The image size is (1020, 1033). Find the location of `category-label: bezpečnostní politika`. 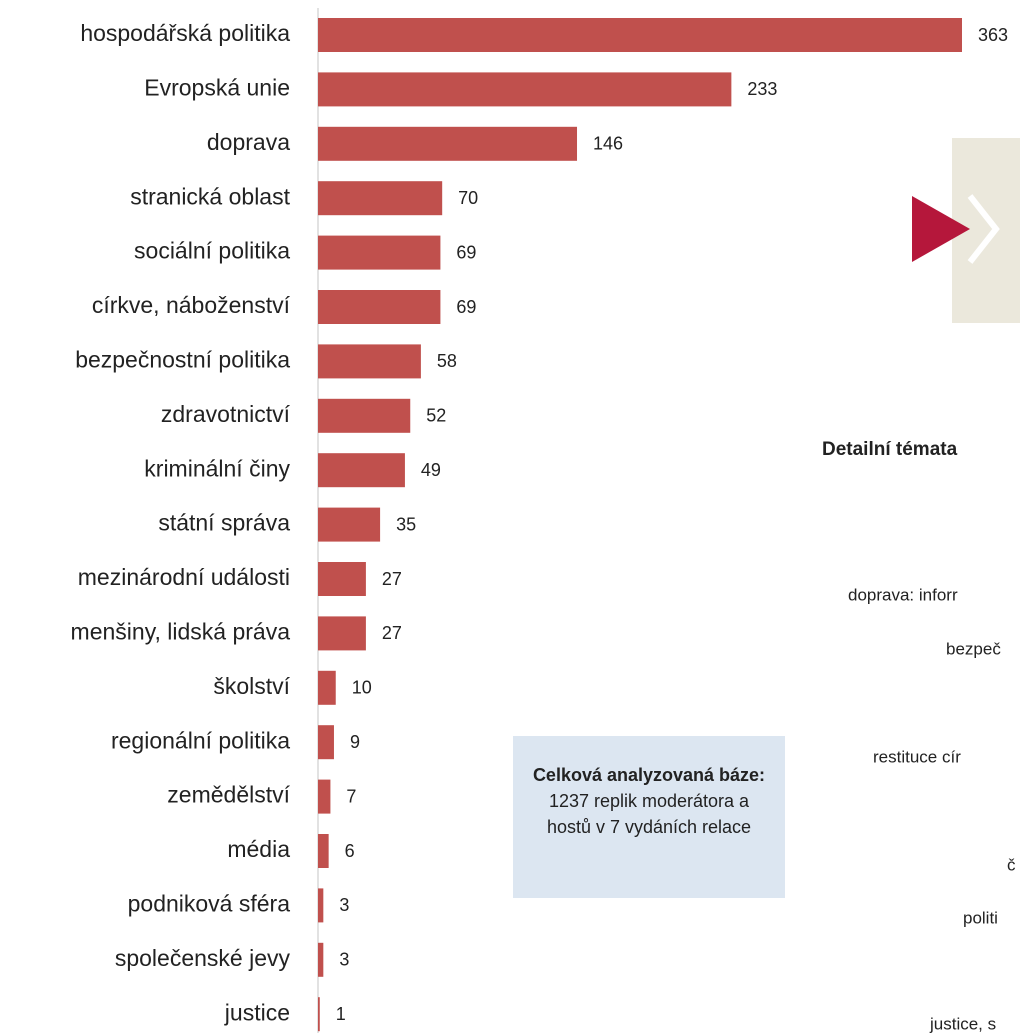

category-label: bezpečnostní politika is located at coordinates (182, 359).